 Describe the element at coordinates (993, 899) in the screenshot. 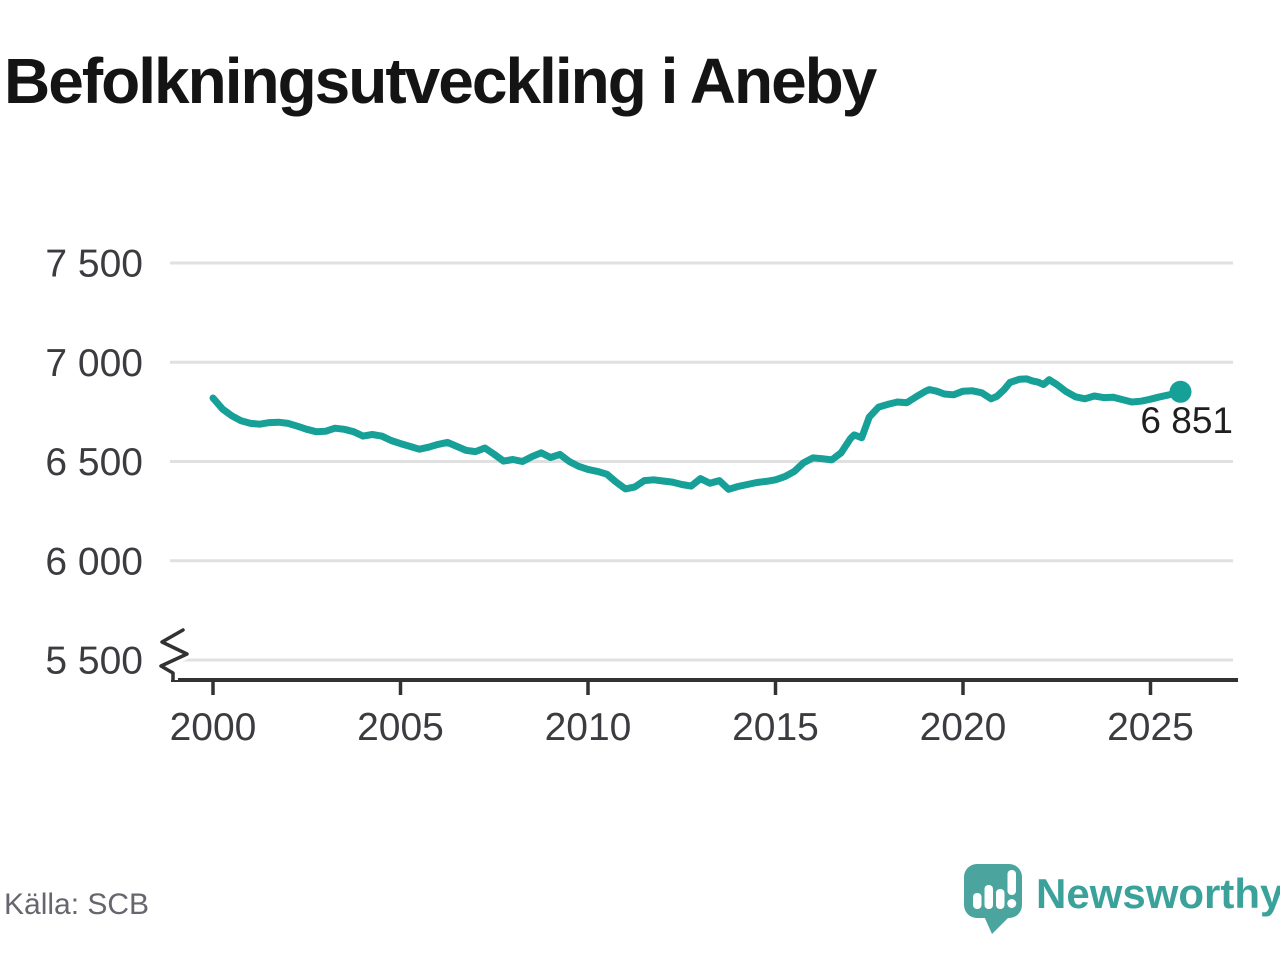

I see `newsworthy-logo-icon` at that location.